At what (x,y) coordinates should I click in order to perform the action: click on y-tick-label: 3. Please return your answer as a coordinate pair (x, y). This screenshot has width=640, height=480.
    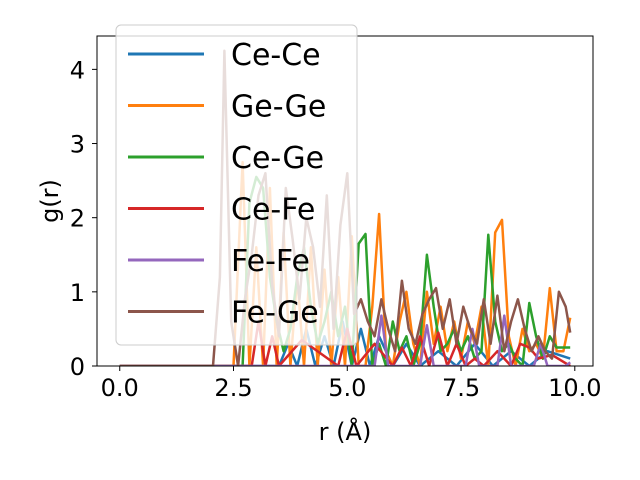
    Looking at the image, I should click on (77, 145).